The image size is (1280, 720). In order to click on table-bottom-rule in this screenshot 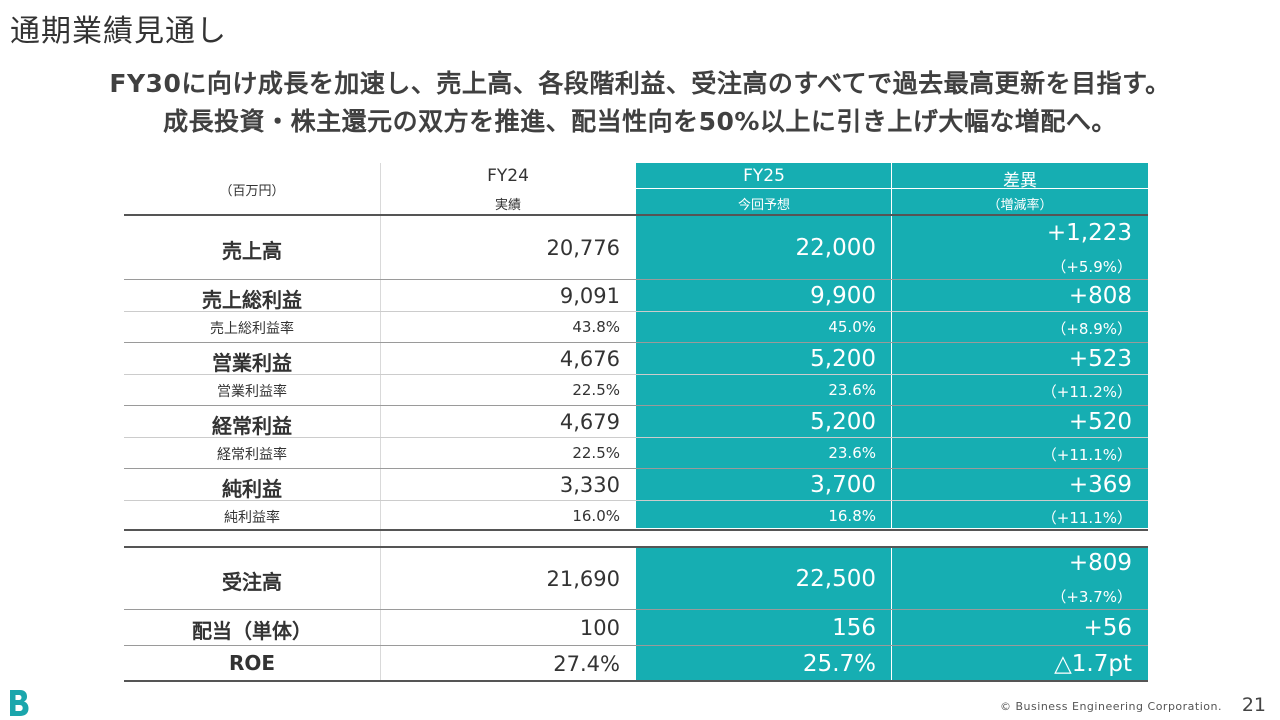, I will do `click(636, 681)`.